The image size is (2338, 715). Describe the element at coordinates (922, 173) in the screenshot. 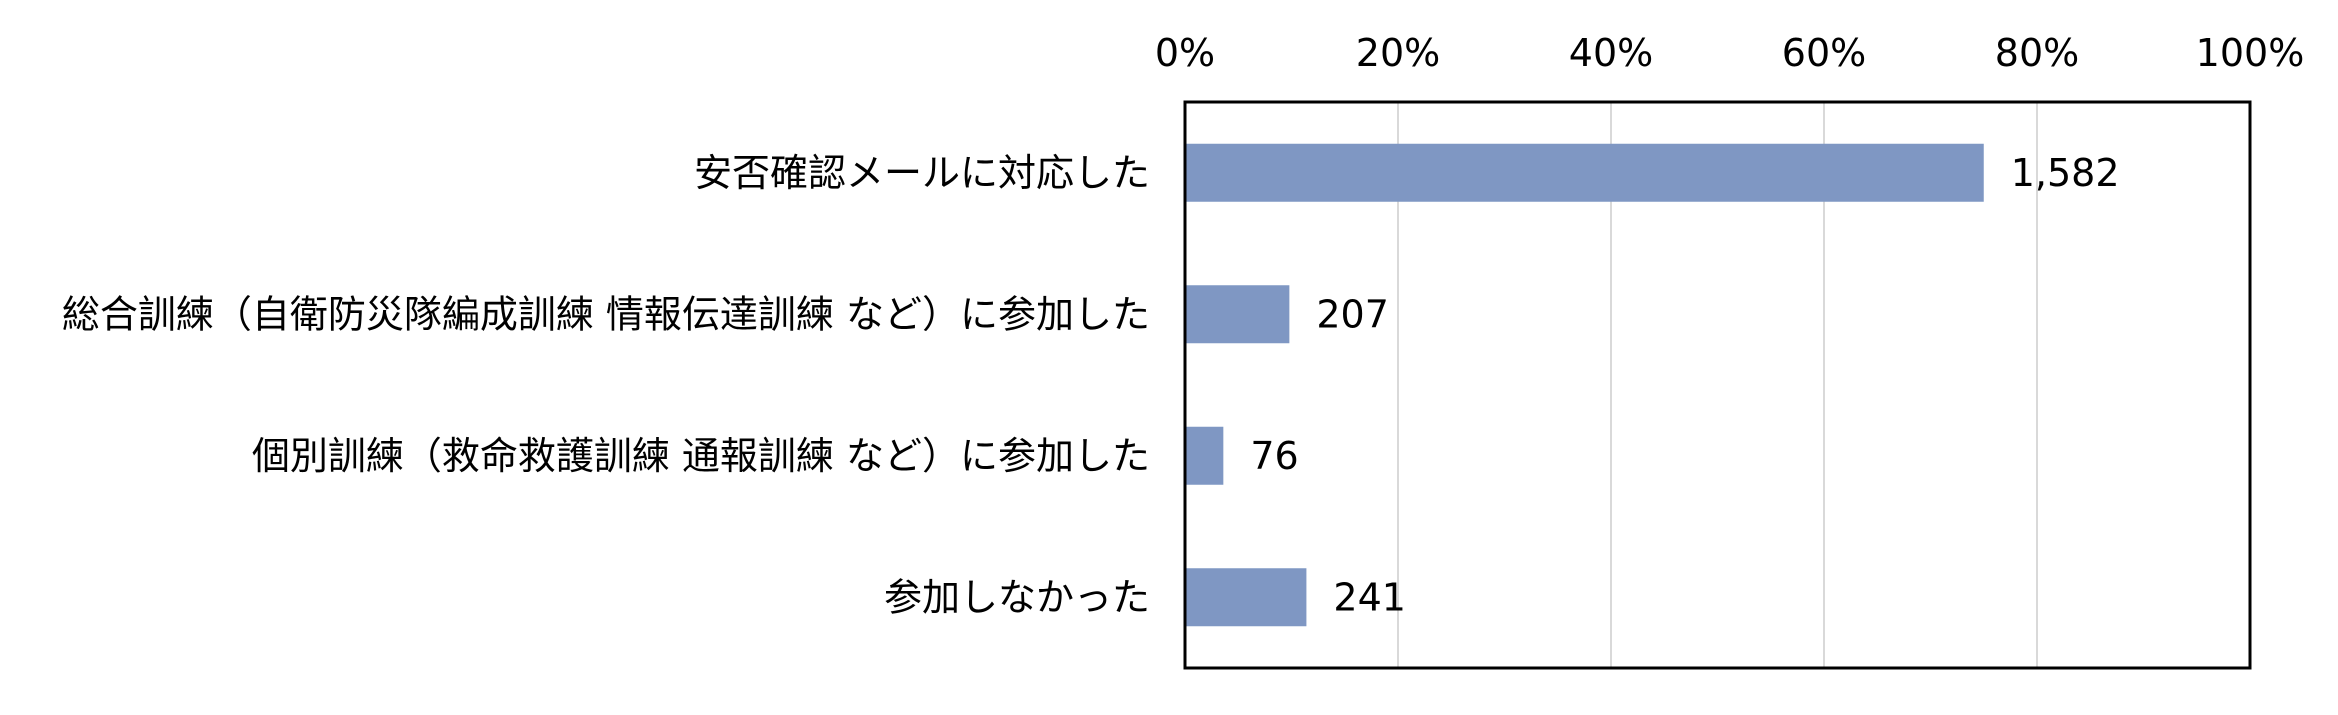

I see `category-label: 安否確認メールに対応した` at that location.